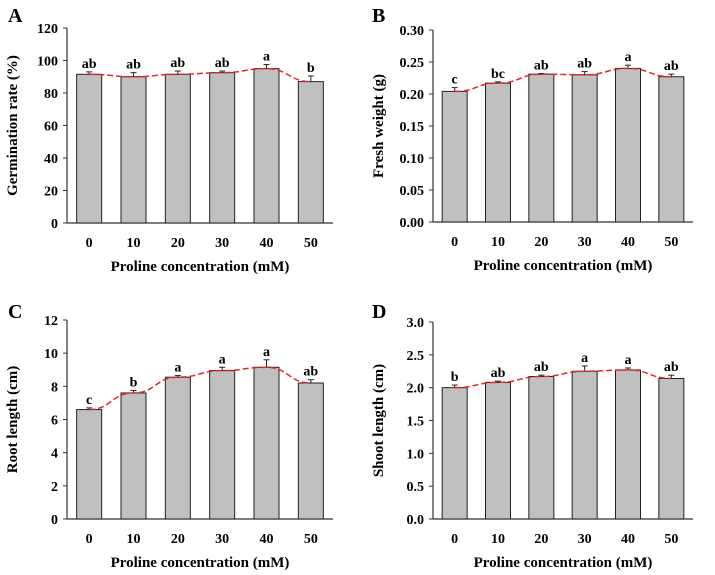 Image resolution: width=715 pixels, height=575 pixels. What do you see at coordinates (378, 16) in the screenshot?
I see `panel-label: B` at bounding box center [378, 16].